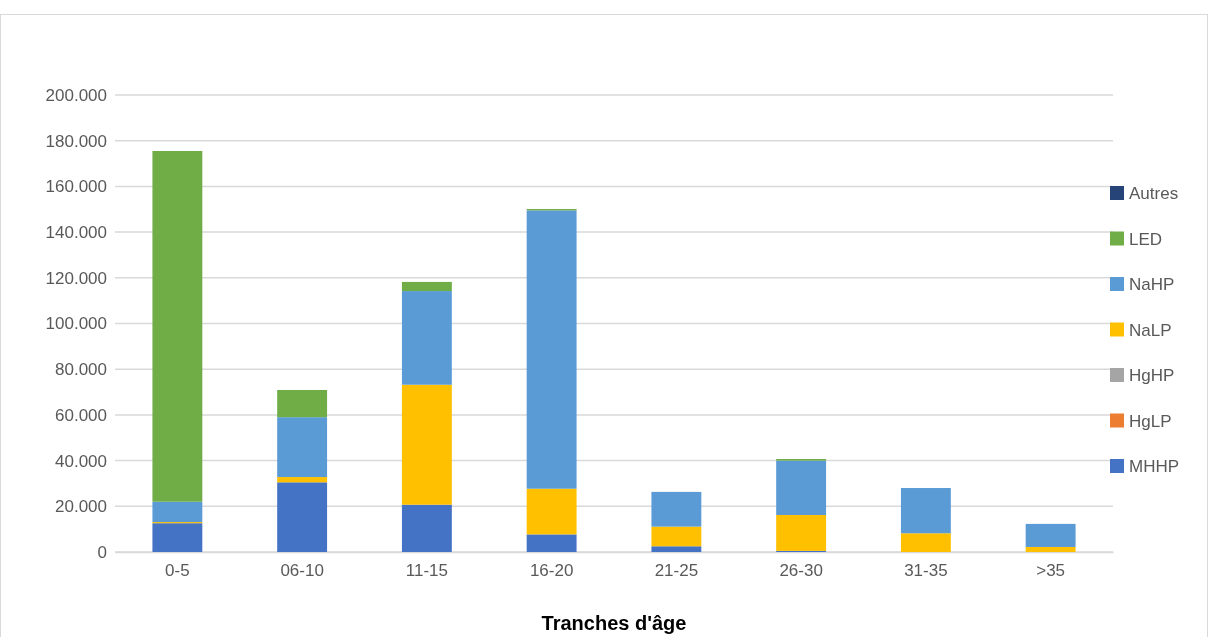  What do you see at coordinates (1150, 330) in the screenshot?
I see `legend-label: NaLP` at bounding box center [1150, 330].